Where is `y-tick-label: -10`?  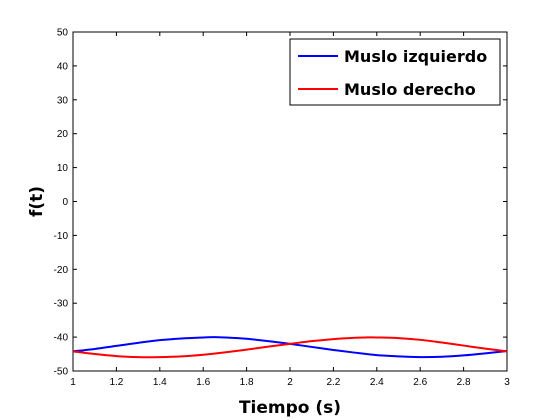 y-tick-label: -10 is located at coordinates (61, 236).